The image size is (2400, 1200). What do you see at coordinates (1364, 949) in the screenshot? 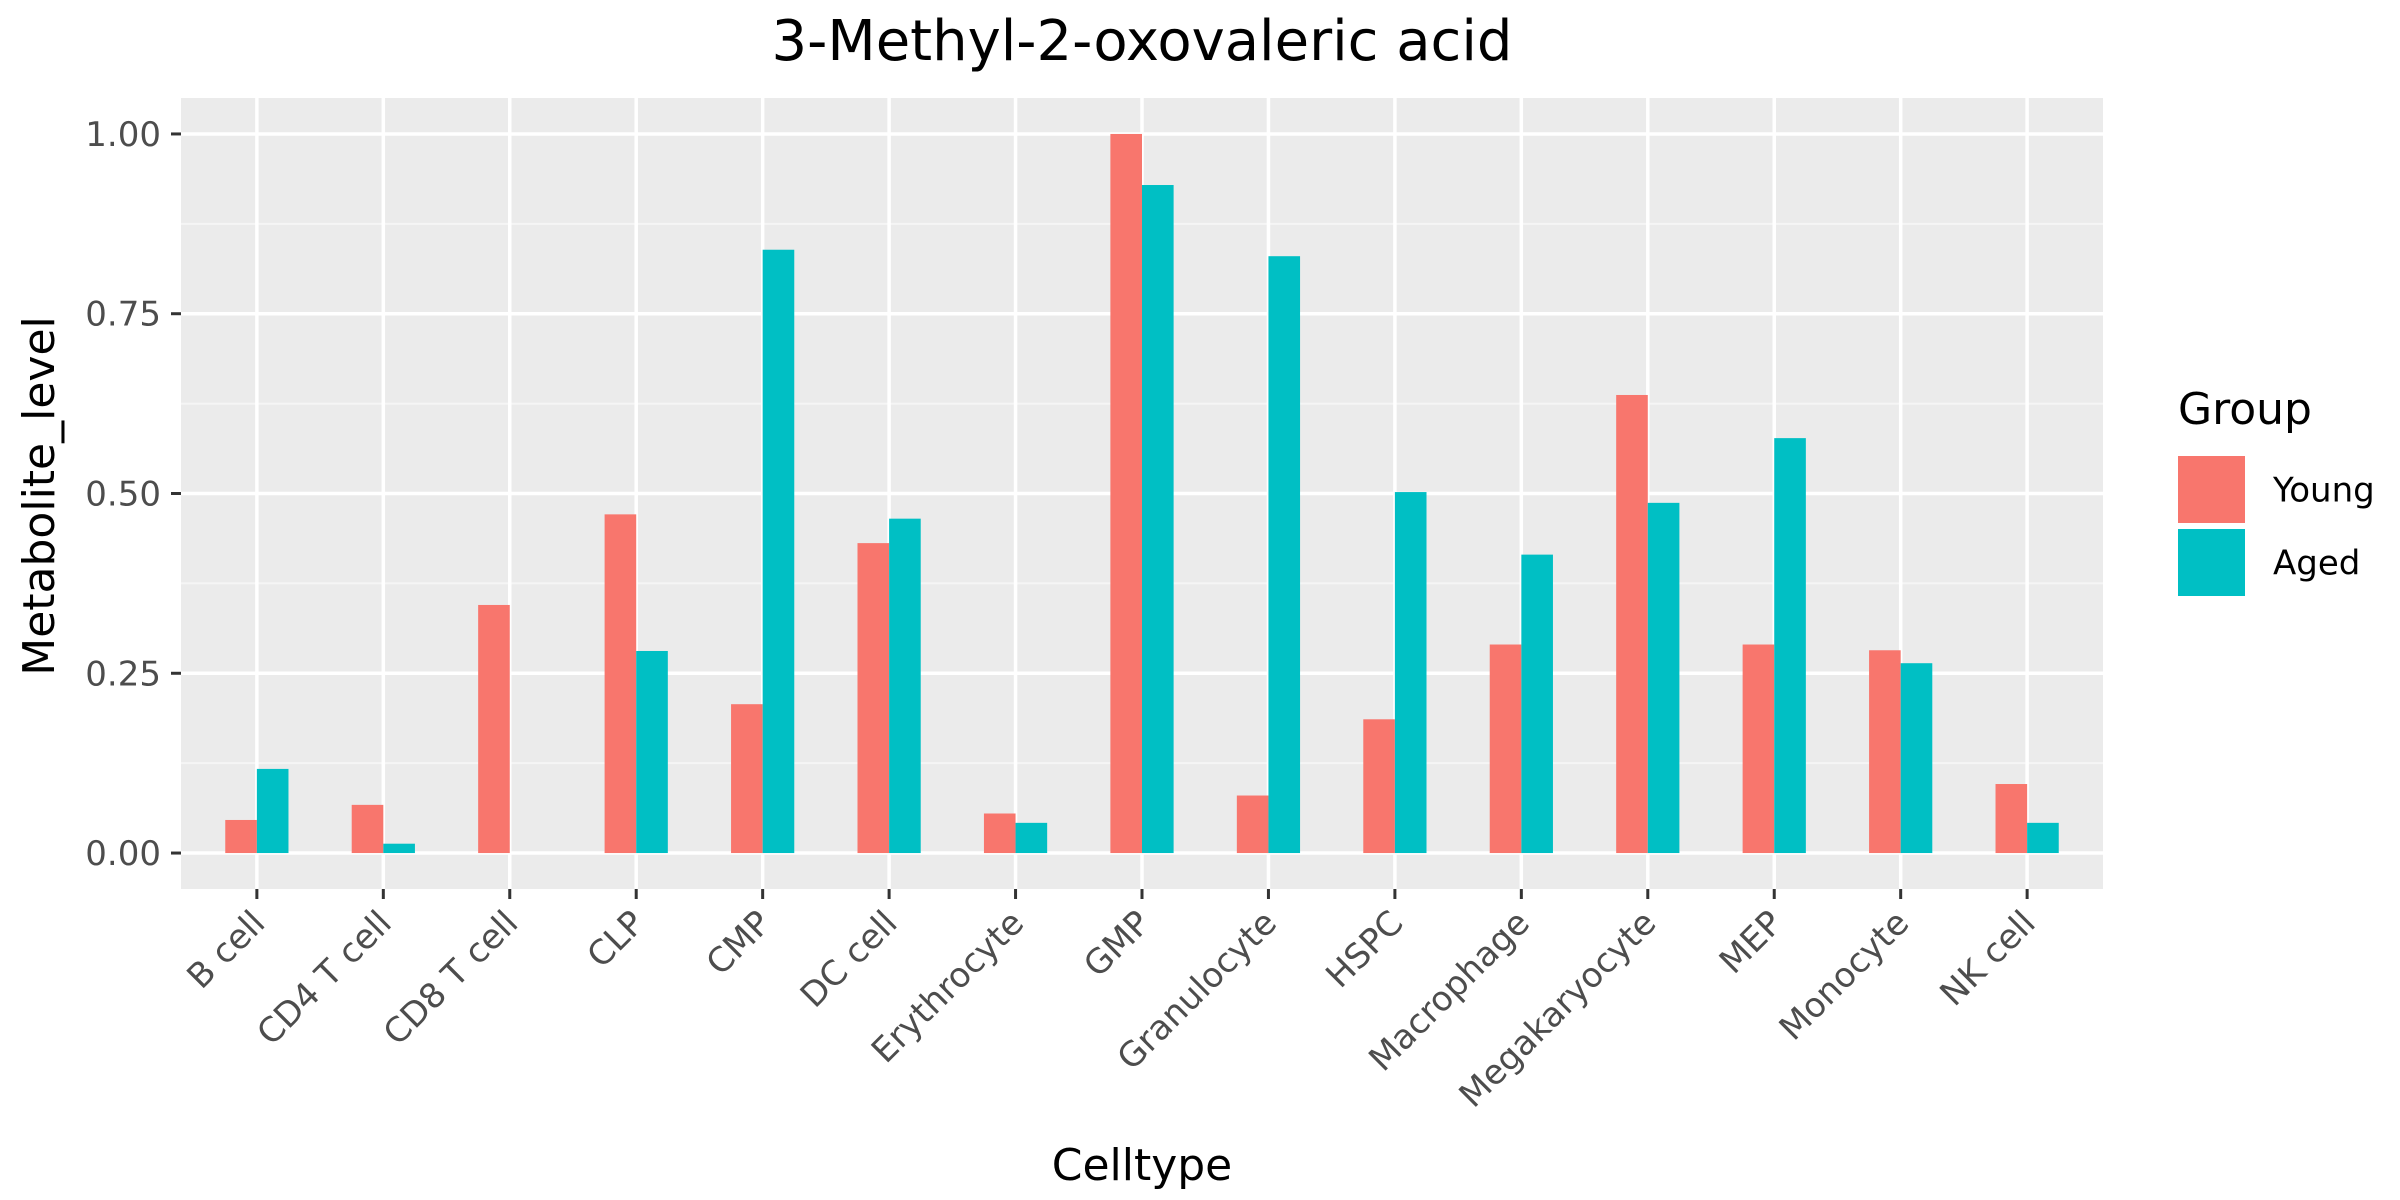
I see `x-tick-label: HSPC` at bounding box center [1364, 949].